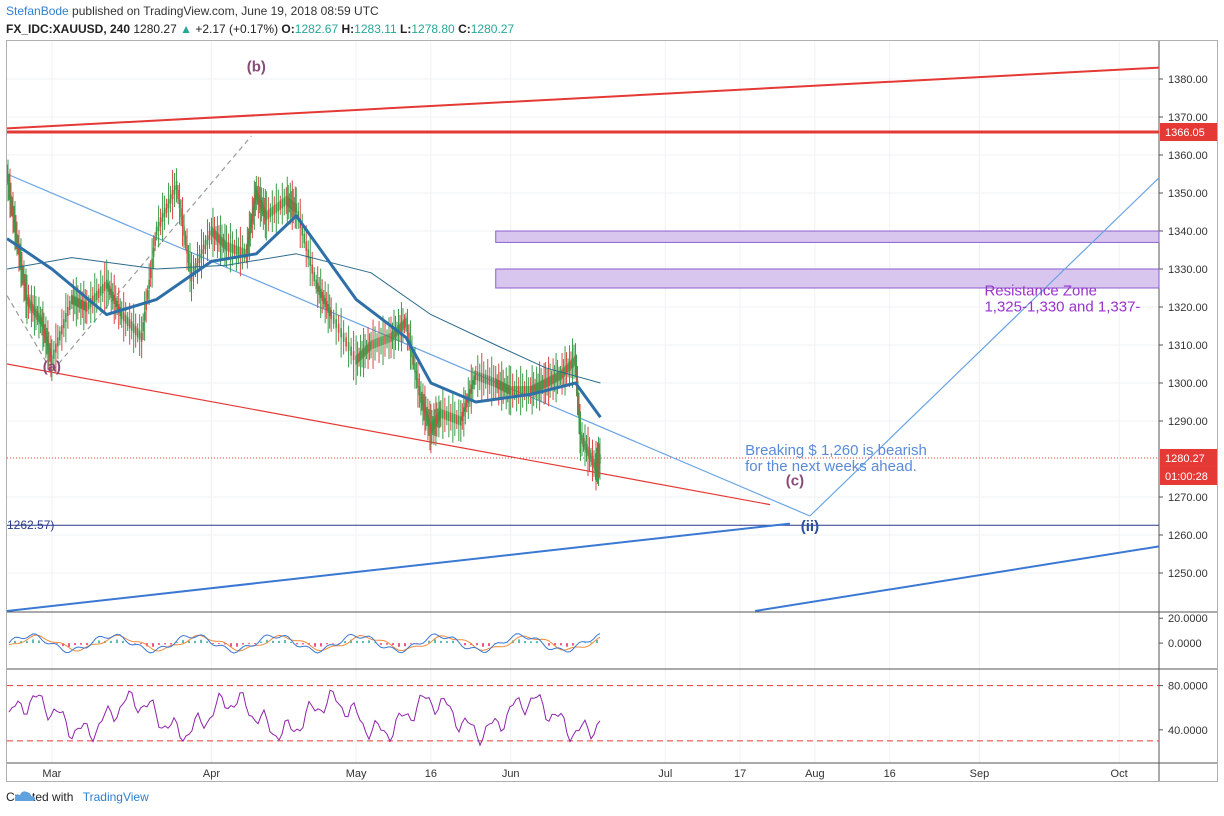 Image resolution: width=1224 pixels, height=816 pixels. Describe the element at coordinates (51, 774) in the screenshot. I see `time-tick-label: Mar` at that location.